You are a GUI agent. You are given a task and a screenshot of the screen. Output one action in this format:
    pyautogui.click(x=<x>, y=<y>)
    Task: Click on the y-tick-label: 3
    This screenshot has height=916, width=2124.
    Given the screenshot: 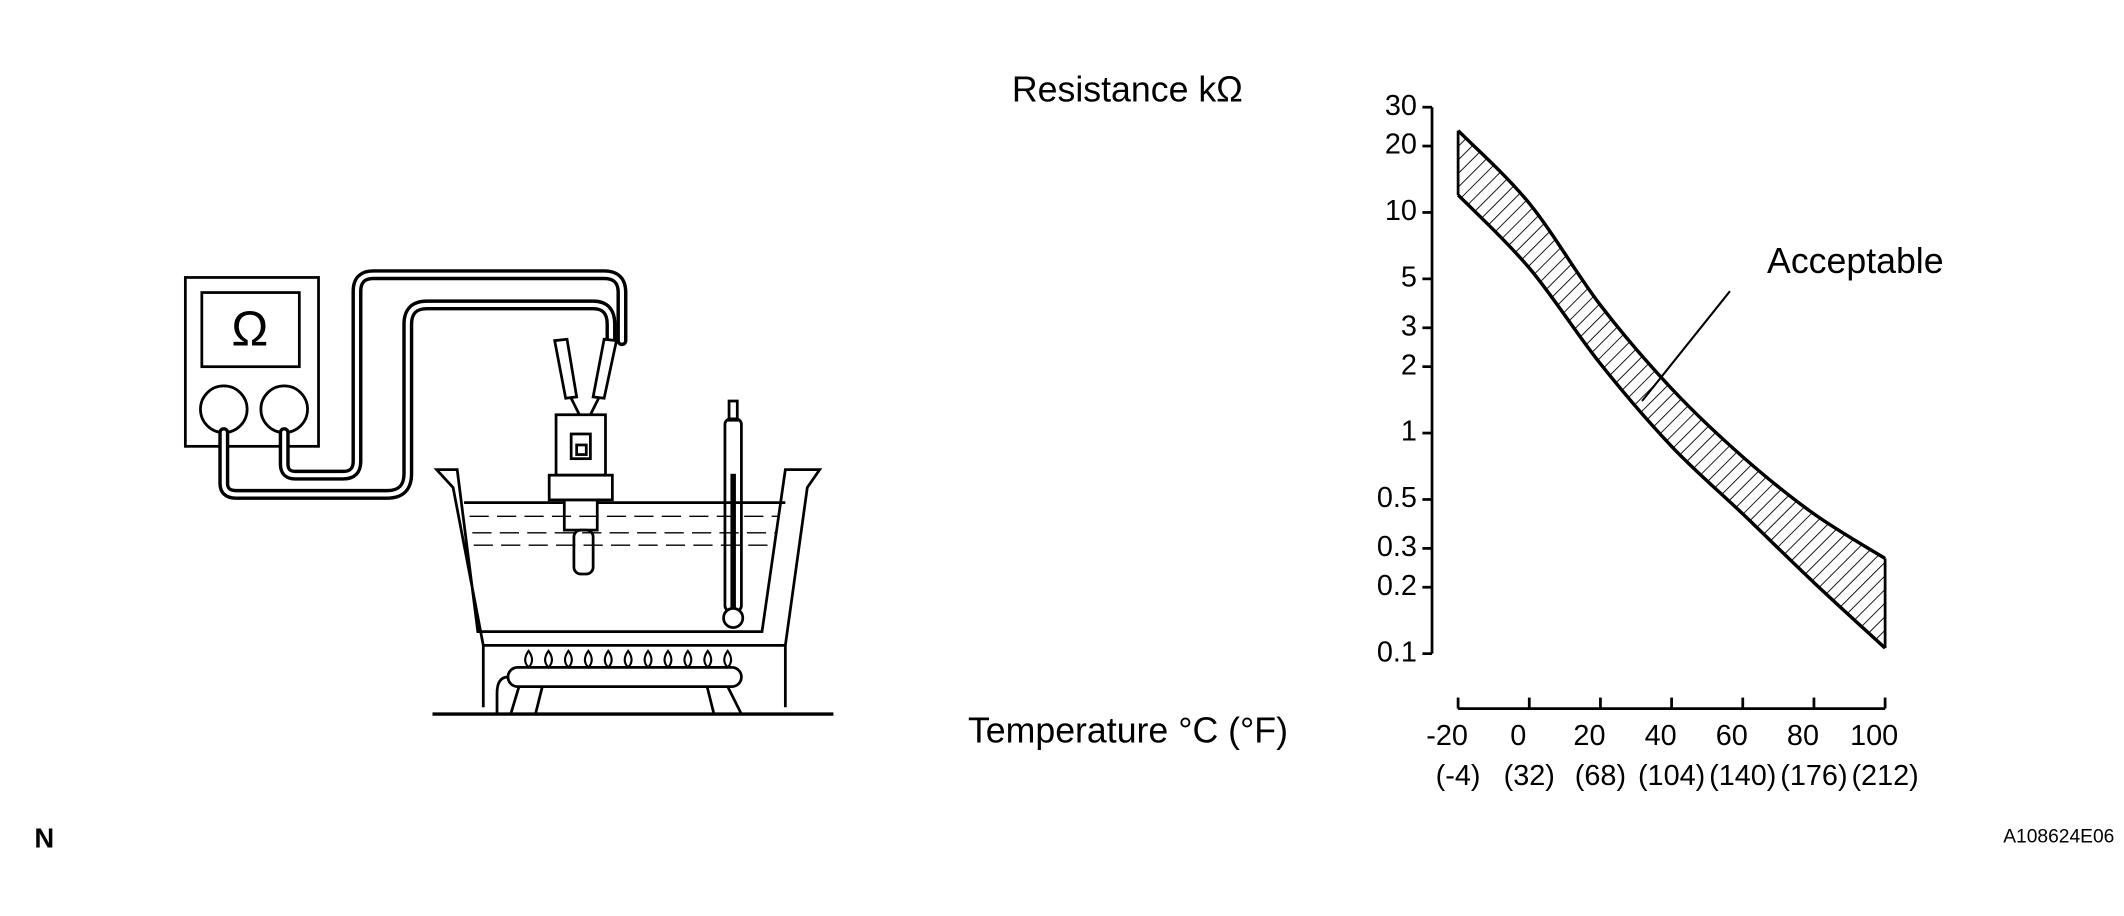 What is the action you would take?
    pyautogui.click(x=1409, y=326)
    